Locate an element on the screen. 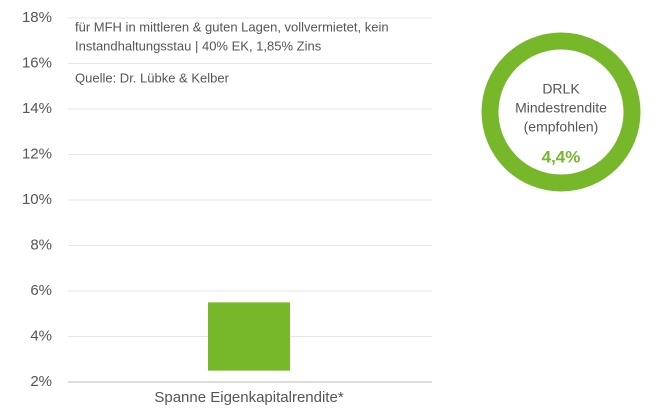 This screenshot has width=671, height=408. donut-label: (empfohlen) is located at coordinates (561, 127).